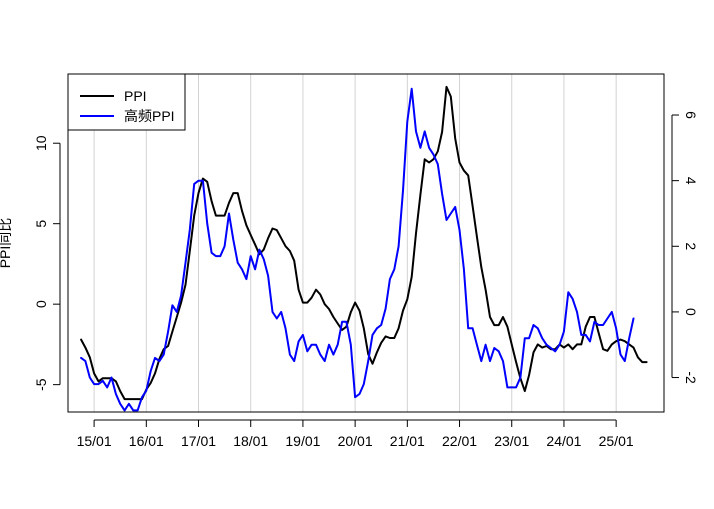 The height and width of the screenshot is (509, 714). Describe the element at coordinates (691, 246) in the screenshot. I see `y-right-tick-label: 2` at that location.